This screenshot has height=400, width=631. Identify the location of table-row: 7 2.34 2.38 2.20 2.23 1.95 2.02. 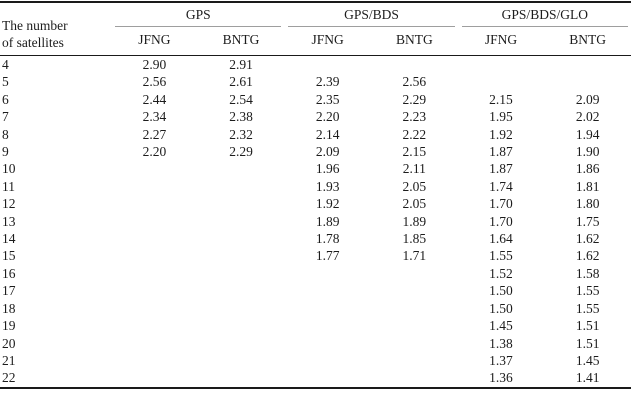
(315, 116).